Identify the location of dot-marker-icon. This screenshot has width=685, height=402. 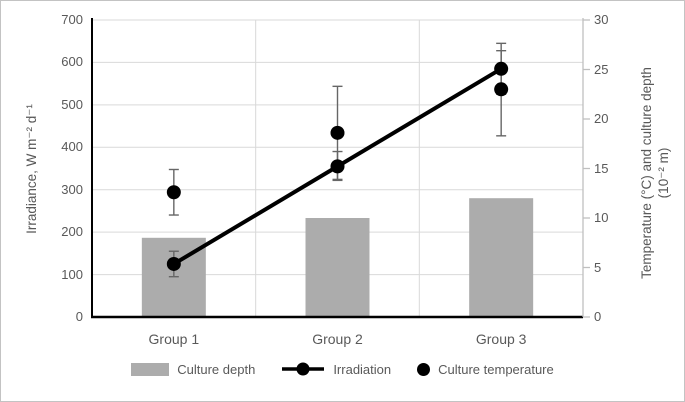
(424, 369).